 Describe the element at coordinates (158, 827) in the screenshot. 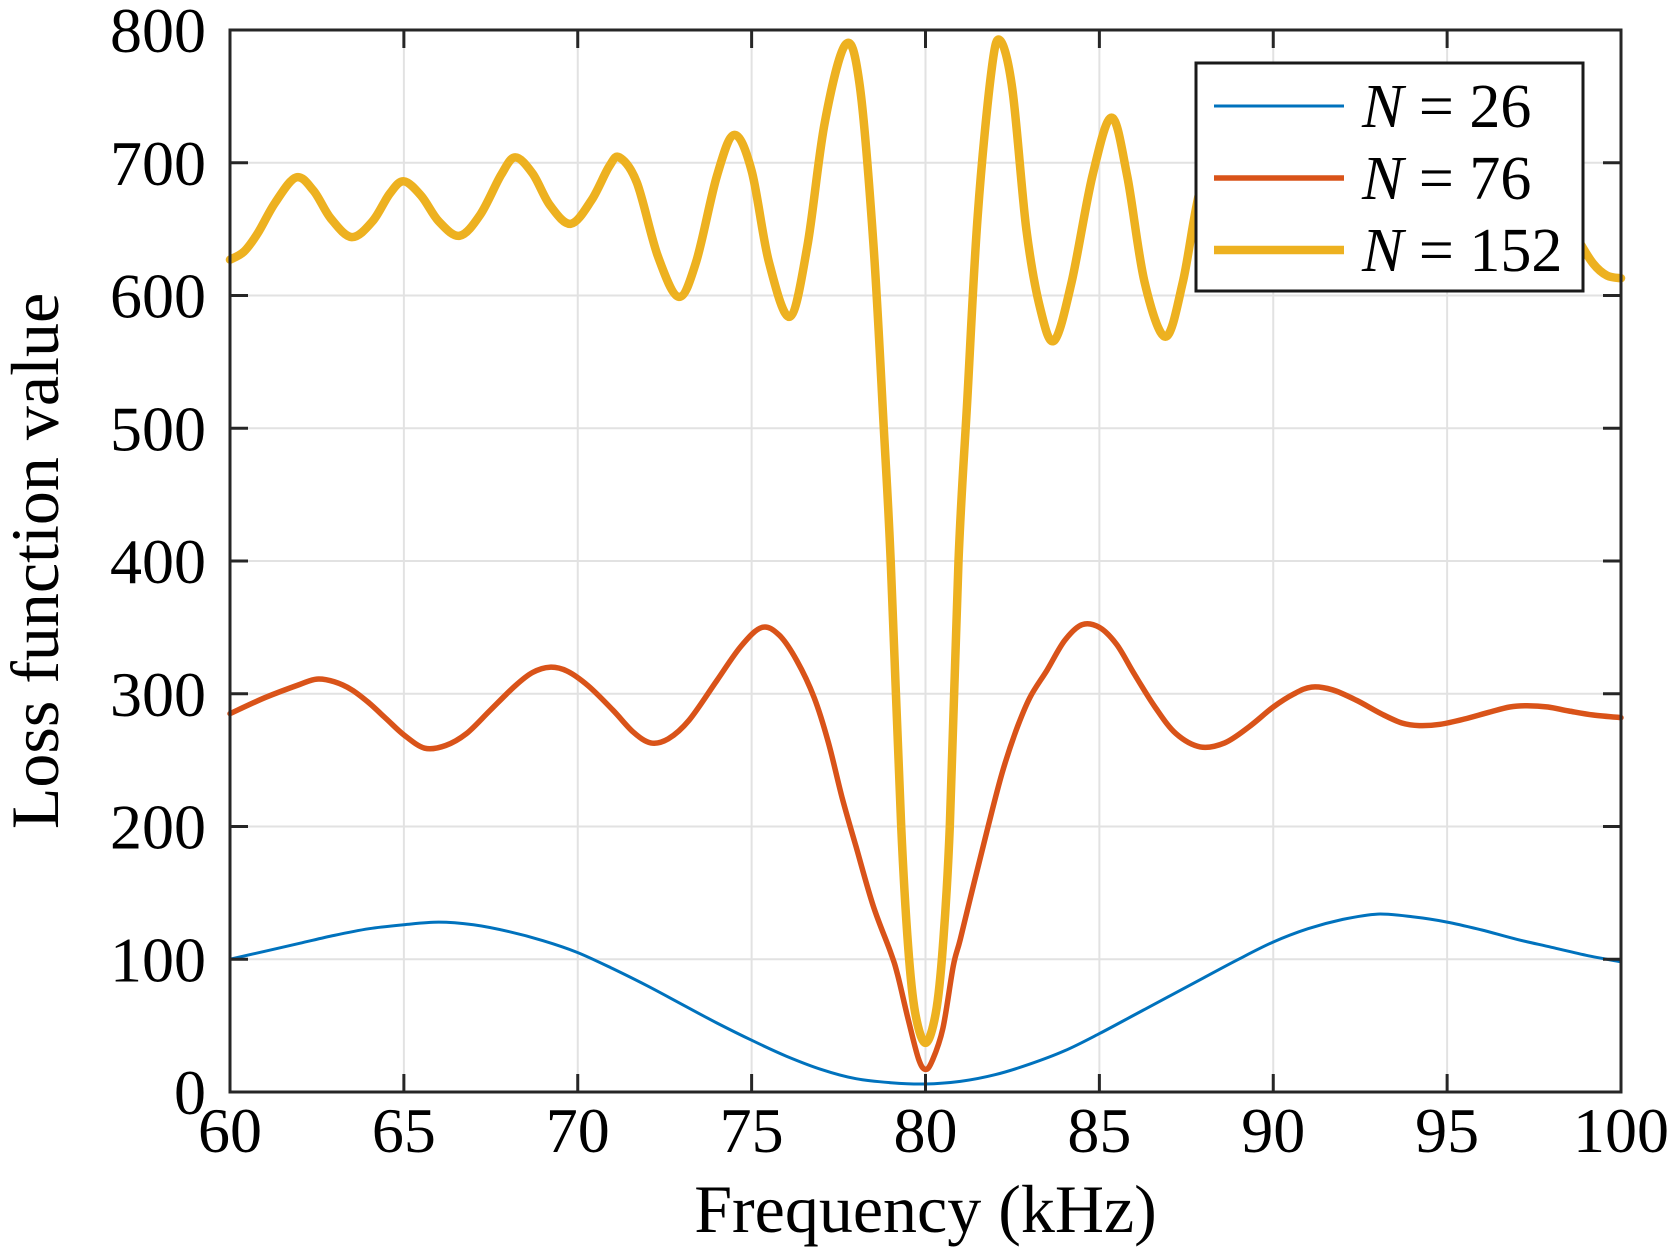

I see `y-tick-label: 200` at that location.